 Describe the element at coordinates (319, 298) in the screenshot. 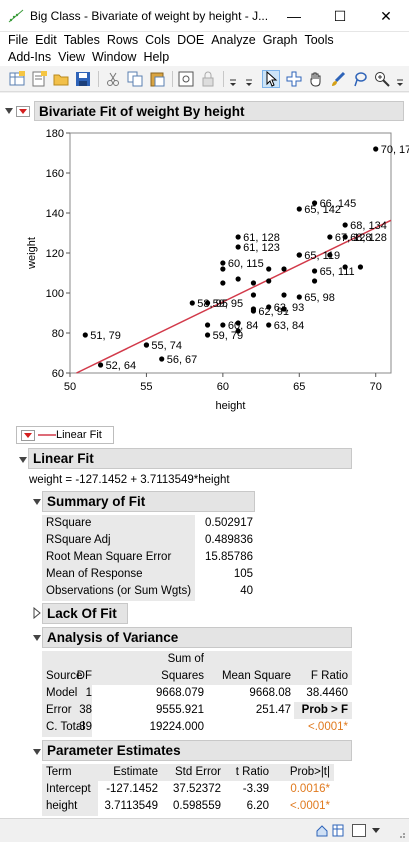

I see `point-label: 65, 98` at that location.